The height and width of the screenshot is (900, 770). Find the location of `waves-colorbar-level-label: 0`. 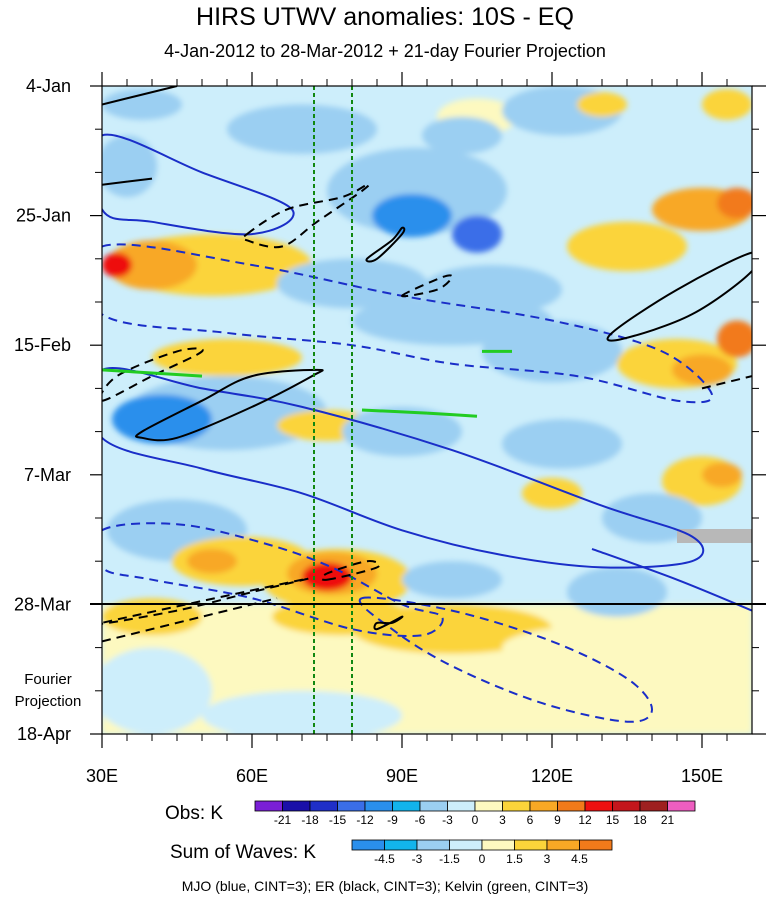

waves-colorbar-level-label: 0 is located at coordinates (482, 859).